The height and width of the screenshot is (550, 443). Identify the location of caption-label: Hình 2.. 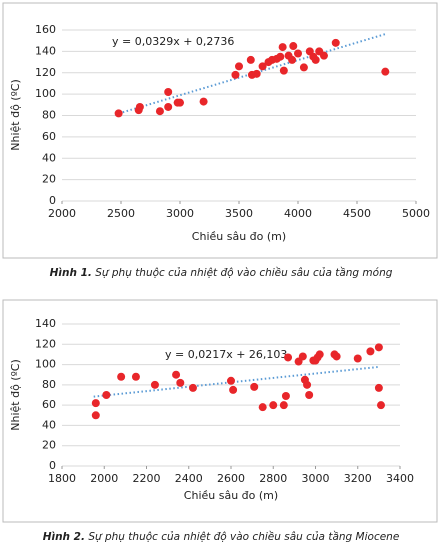
(64, 537).